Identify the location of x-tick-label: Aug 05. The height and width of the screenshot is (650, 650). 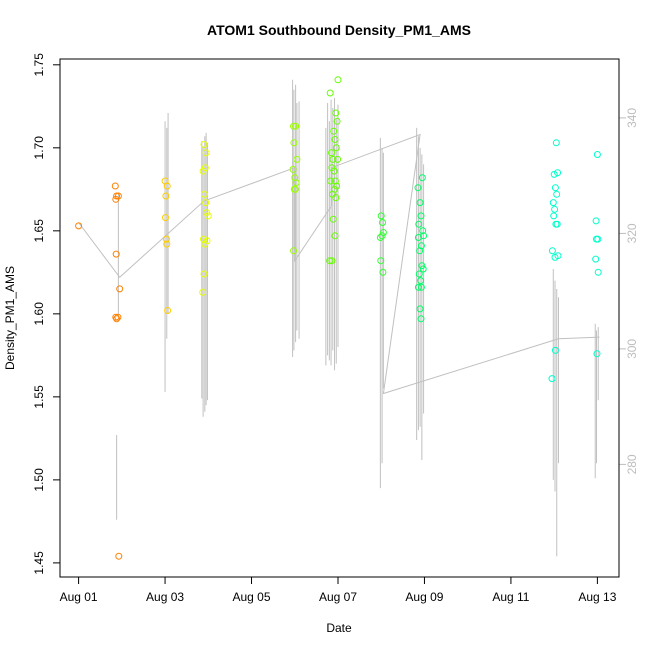
(251, 597).